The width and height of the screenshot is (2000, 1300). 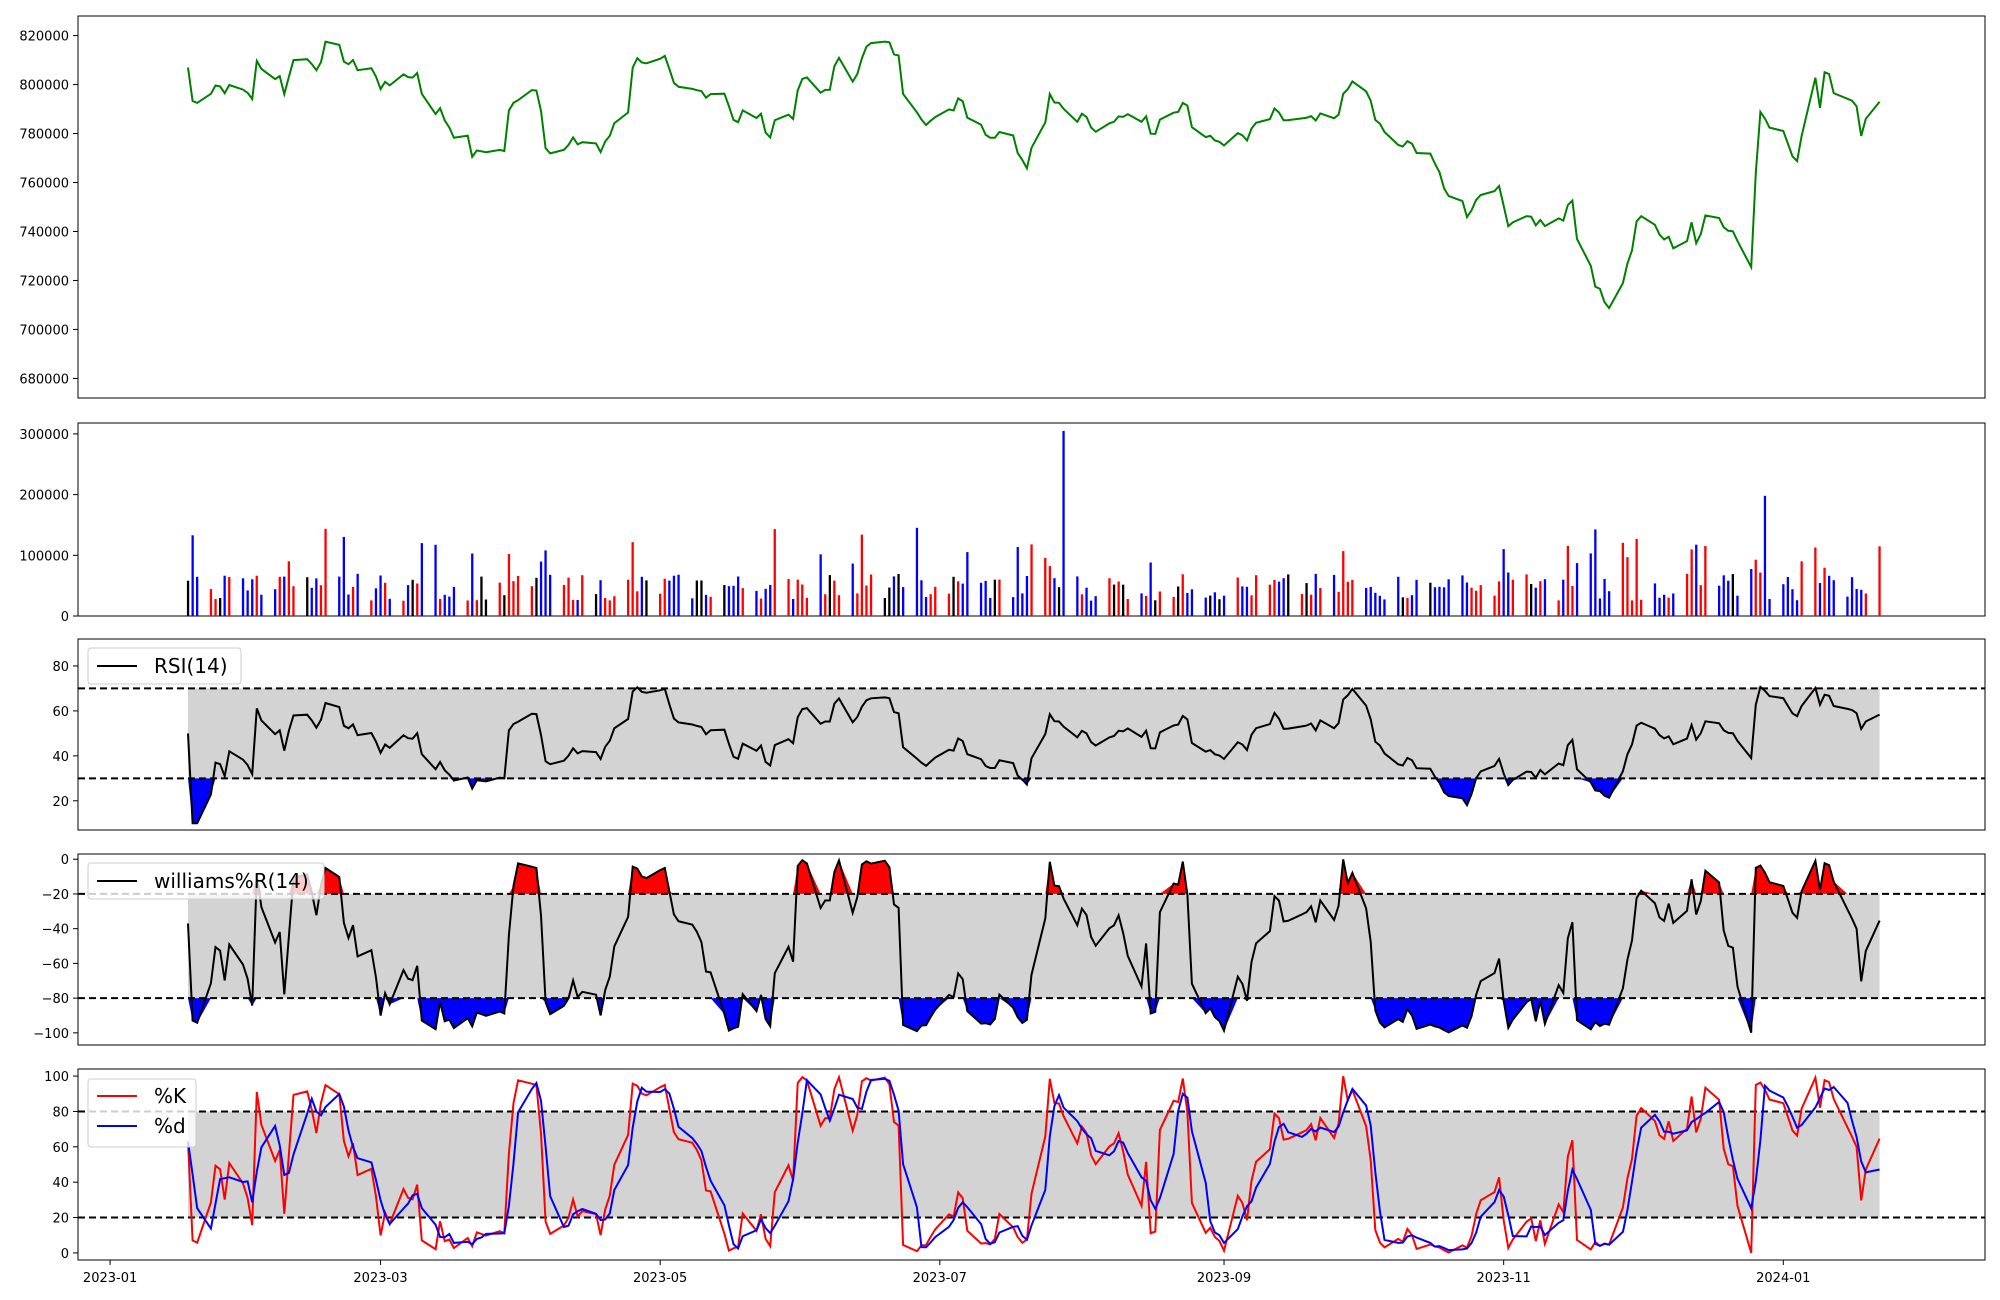 I want to click on price-ytick-label: 800000, so click(x=44, y=86).